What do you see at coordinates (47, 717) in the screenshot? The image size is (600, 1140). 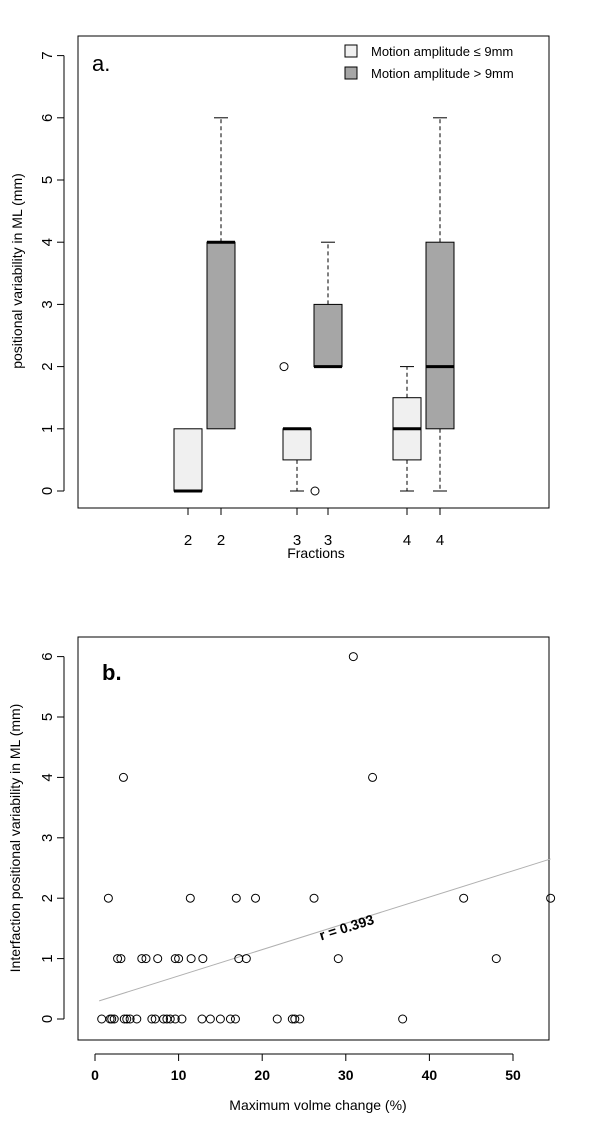 I see `y-tick-label-b: 5` at bounding box center [47, 717].